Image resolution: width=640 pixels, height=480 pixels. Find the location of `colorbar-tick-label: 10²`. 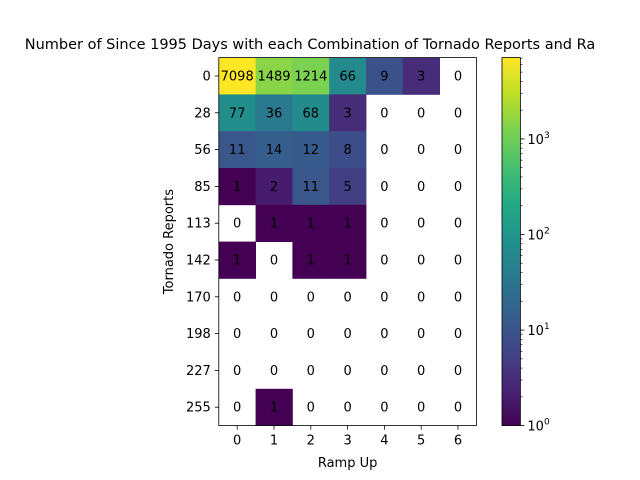

colorbar-tick-label: 10² is located at coordinates (538, 234).